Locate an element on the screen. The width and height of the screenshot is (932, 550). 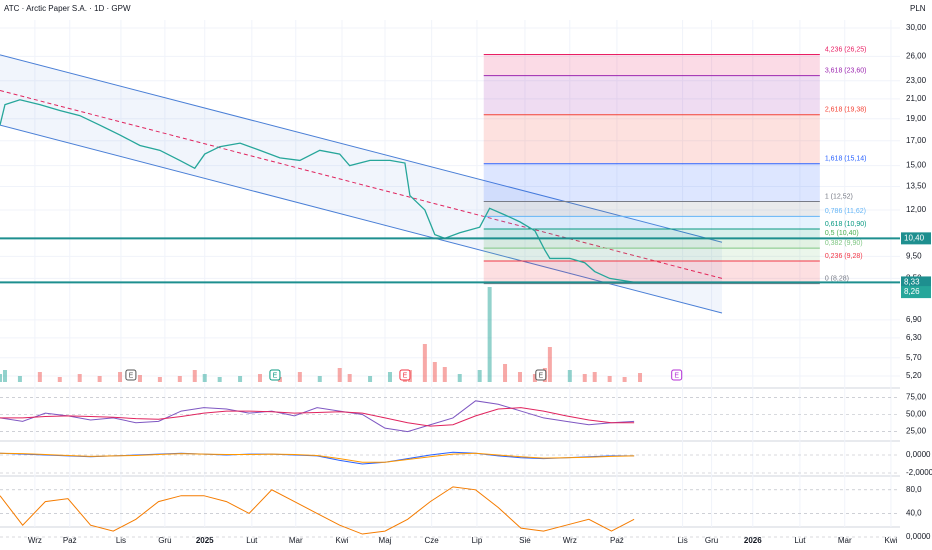
y-tick-label: 12,00 is located at coordinates (916, 209).